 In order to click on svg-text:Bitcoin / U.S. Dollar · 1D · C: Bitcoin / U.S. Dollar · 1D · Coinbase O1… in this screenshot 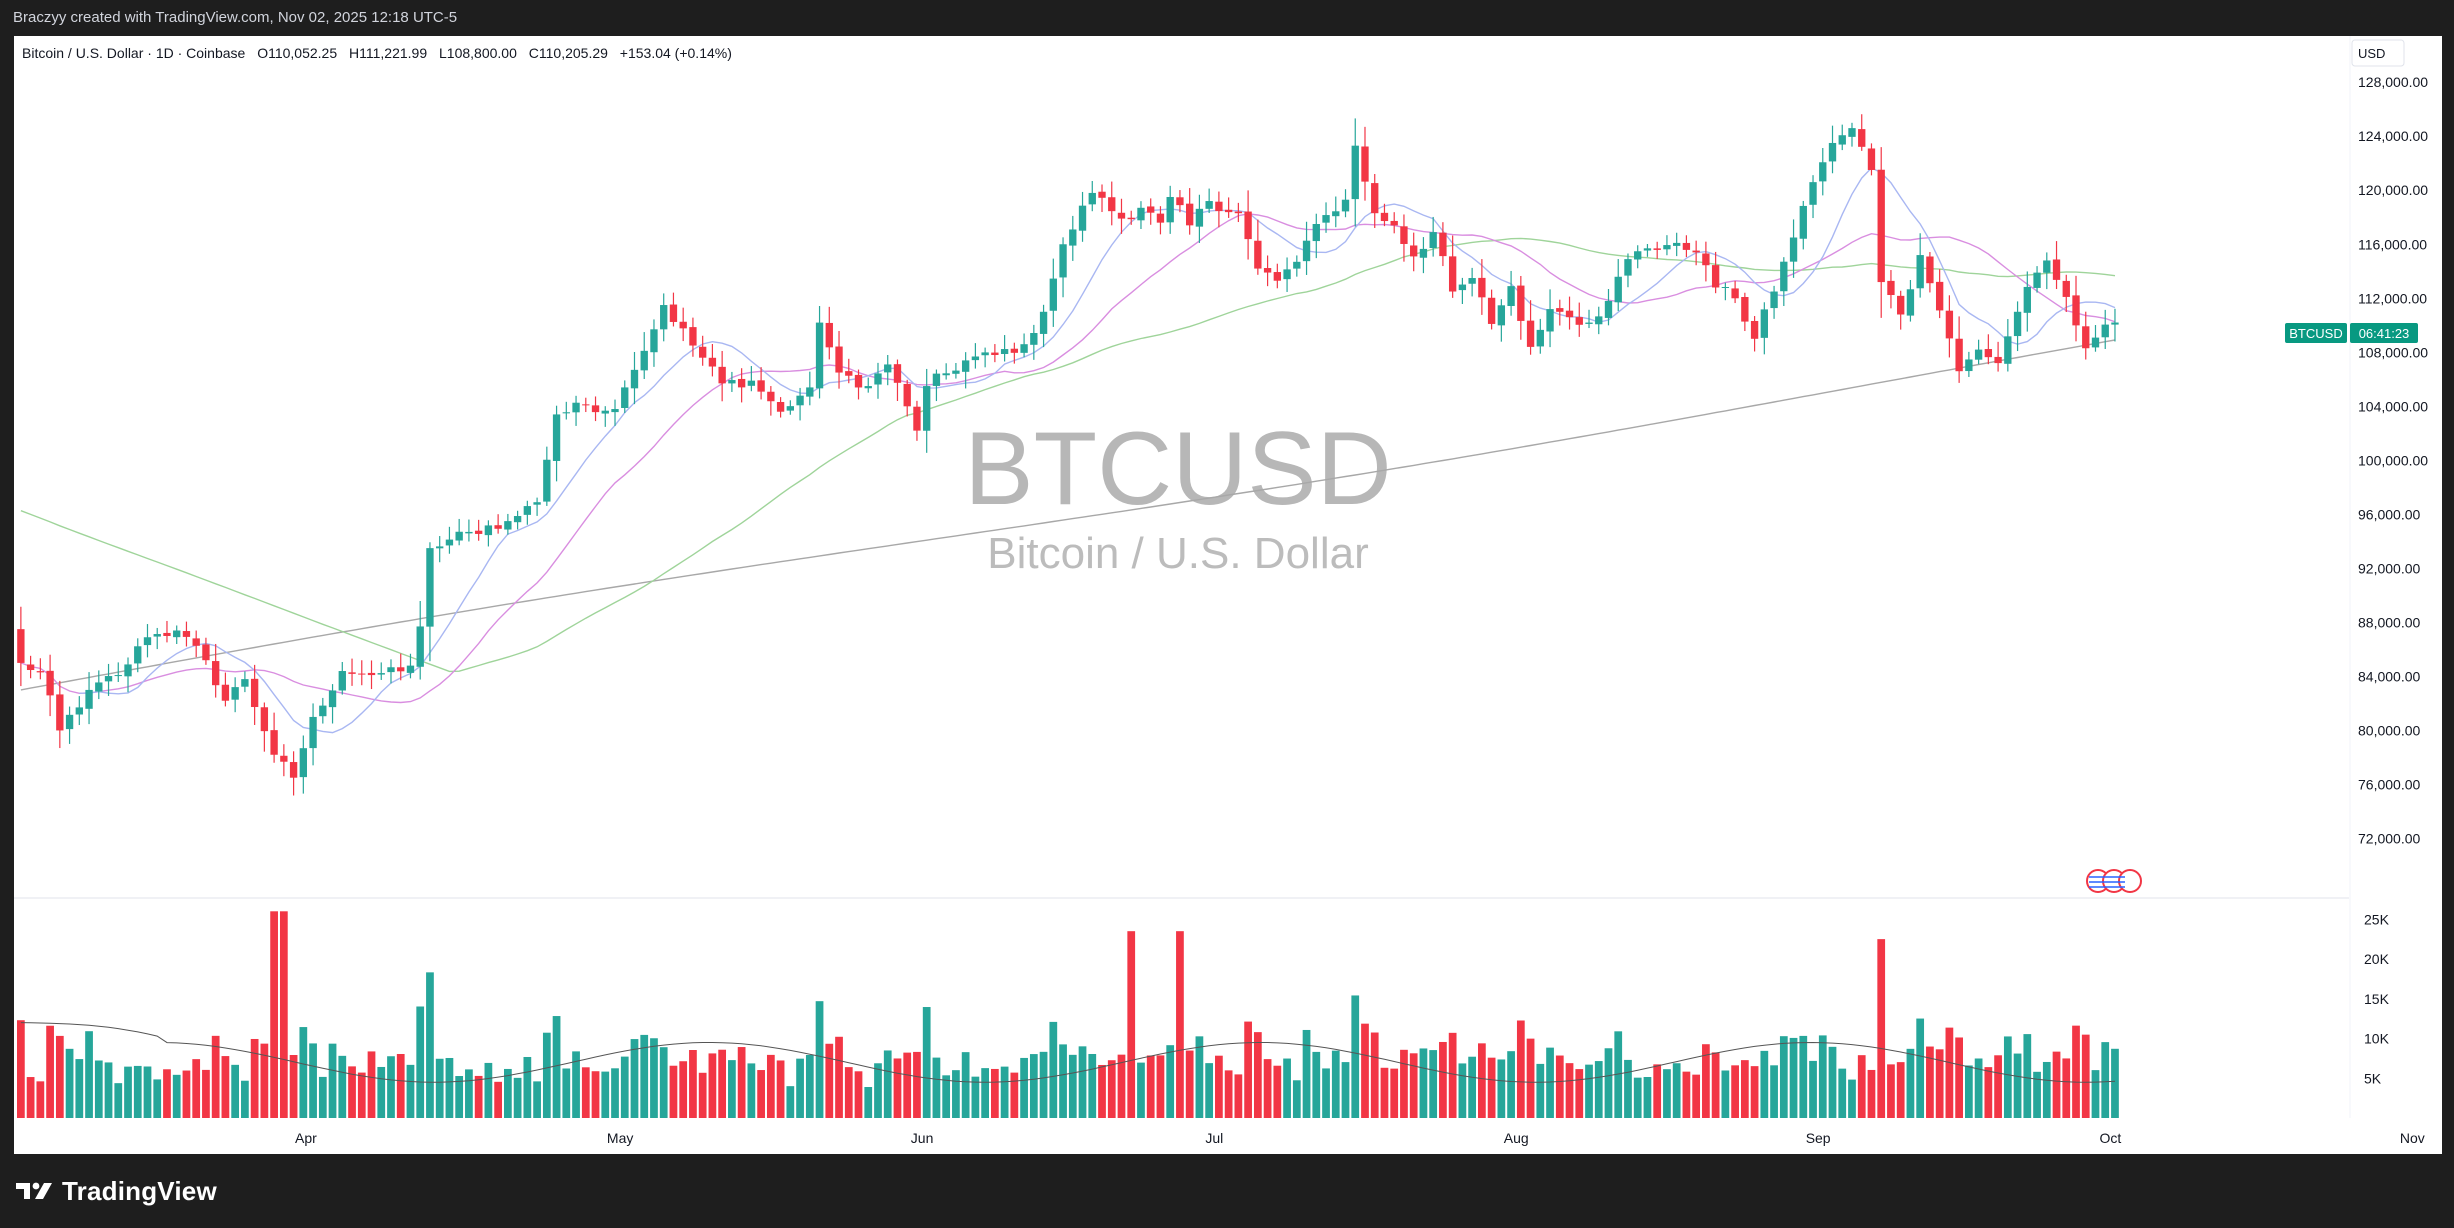, I will do `click(377, 53)`.